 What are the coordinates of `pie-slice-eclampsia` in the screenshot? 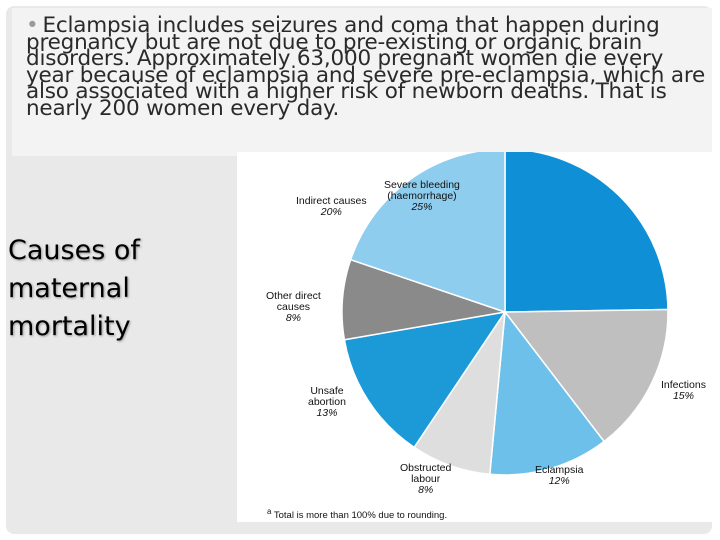 It's located at (547, 393).